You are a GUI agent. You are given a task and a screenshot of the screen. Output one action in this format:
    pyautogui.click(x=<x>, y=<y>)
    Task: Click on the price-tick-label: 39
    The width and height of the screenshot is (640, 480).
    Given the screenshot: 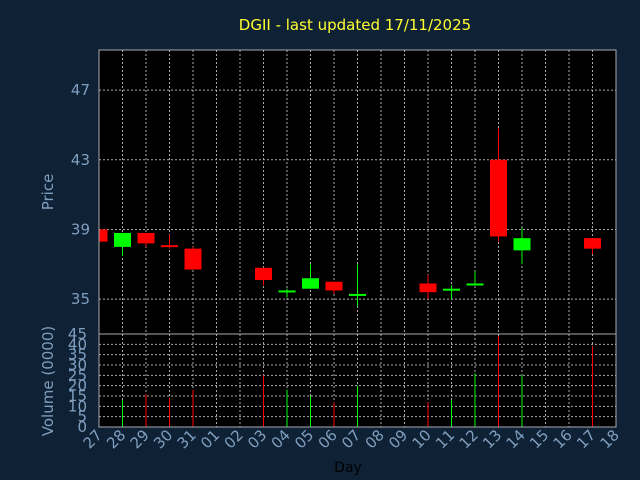 What is the action you would take?
    pyautogui.click(x=80, y=229)
    